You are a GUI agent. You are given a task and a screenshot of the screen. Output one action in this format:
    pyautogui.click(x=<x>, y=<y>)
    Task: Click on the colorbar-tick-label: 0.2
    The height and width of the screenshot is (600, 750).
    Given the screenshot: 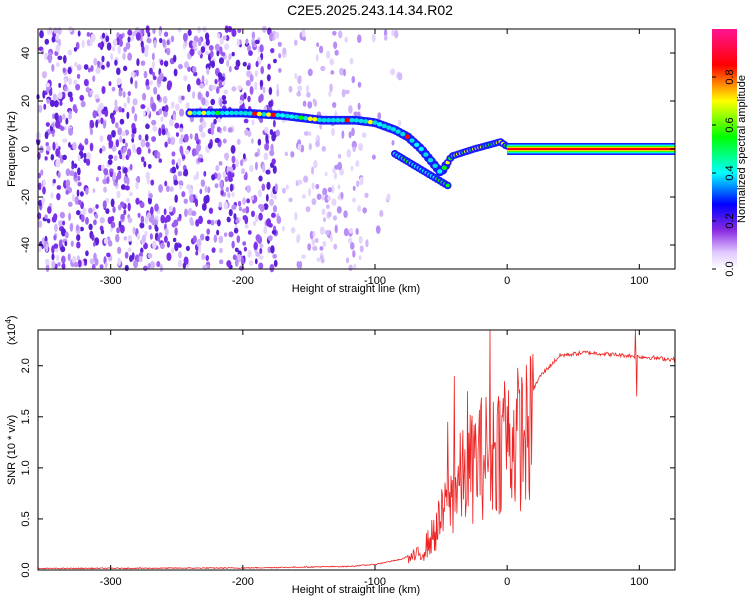 What is the action you would take?
    pyautogui.click(x=730, y=220)
    